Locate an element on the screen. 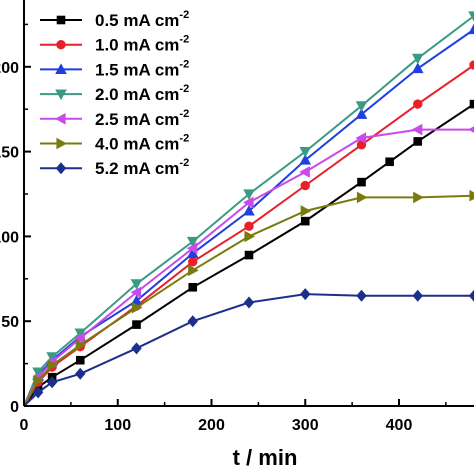 This screenshot has height=474, width=474. legend-entry: 4.0 mA cm-2 is located at coordinates (114, 143).